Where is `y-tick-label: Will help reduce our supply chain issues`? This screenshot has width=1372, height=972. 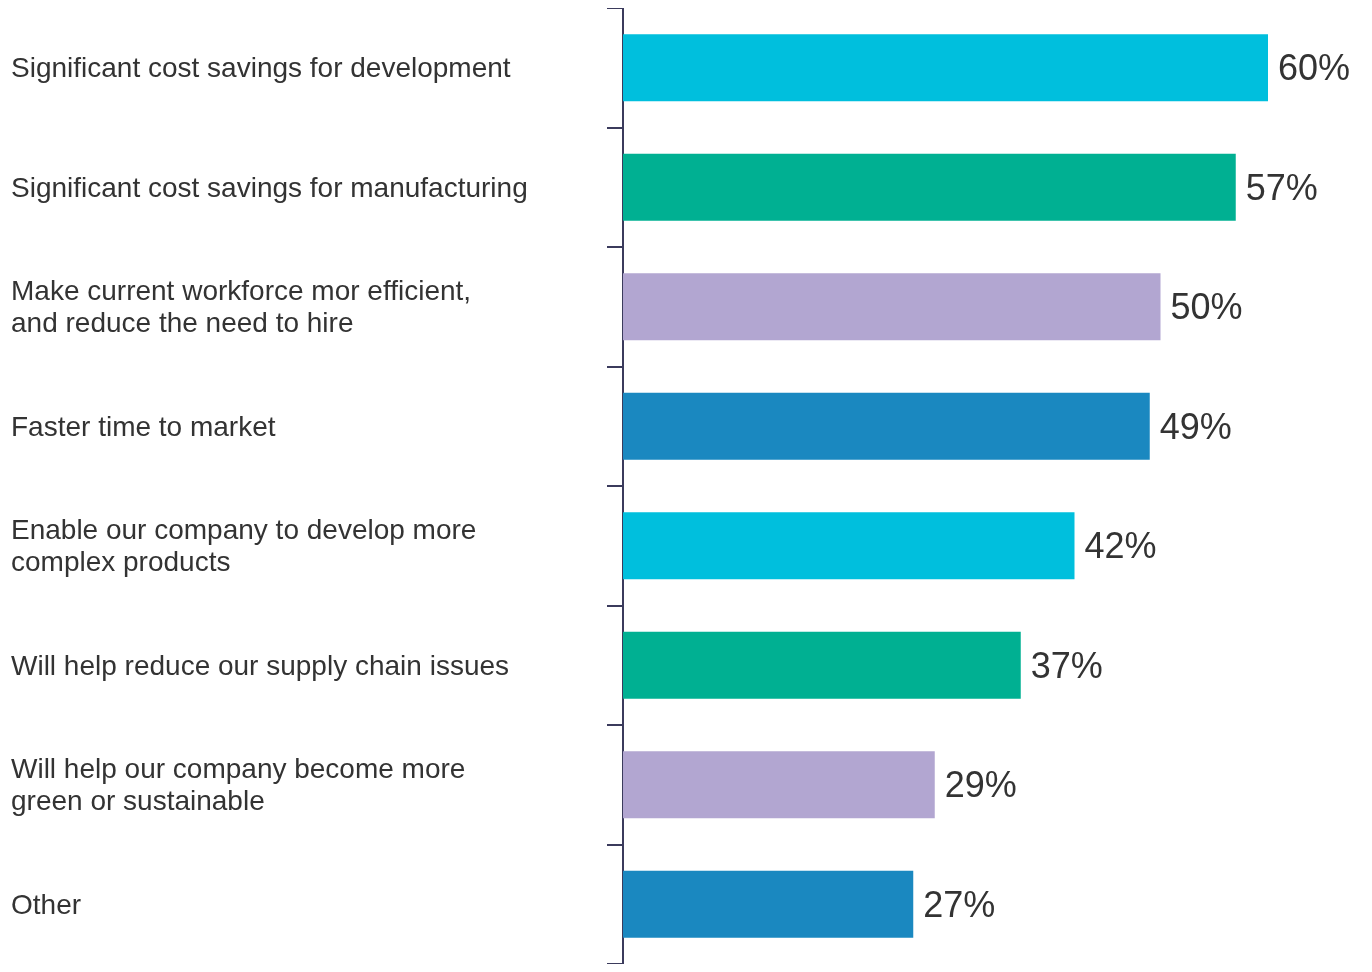 y-tick-label: Will help reduce our supply chain issues is located at coordinates (260, 665).